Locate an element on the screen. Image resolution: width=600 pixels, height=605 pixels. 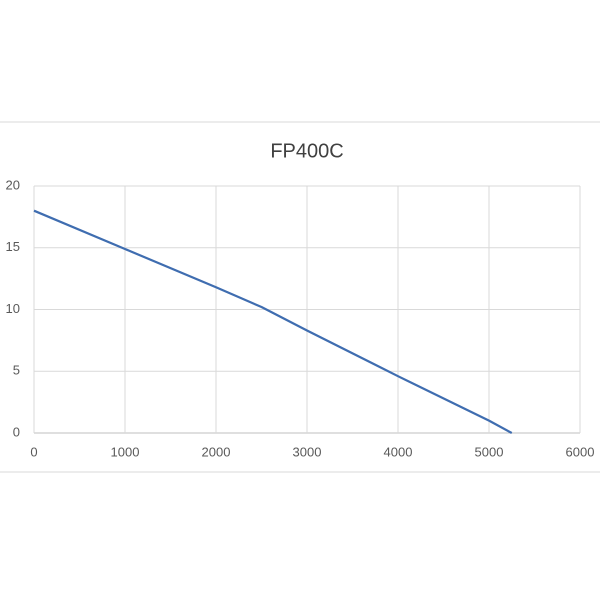
x-tick-label: 2000 is located at coordinates (216, 451).